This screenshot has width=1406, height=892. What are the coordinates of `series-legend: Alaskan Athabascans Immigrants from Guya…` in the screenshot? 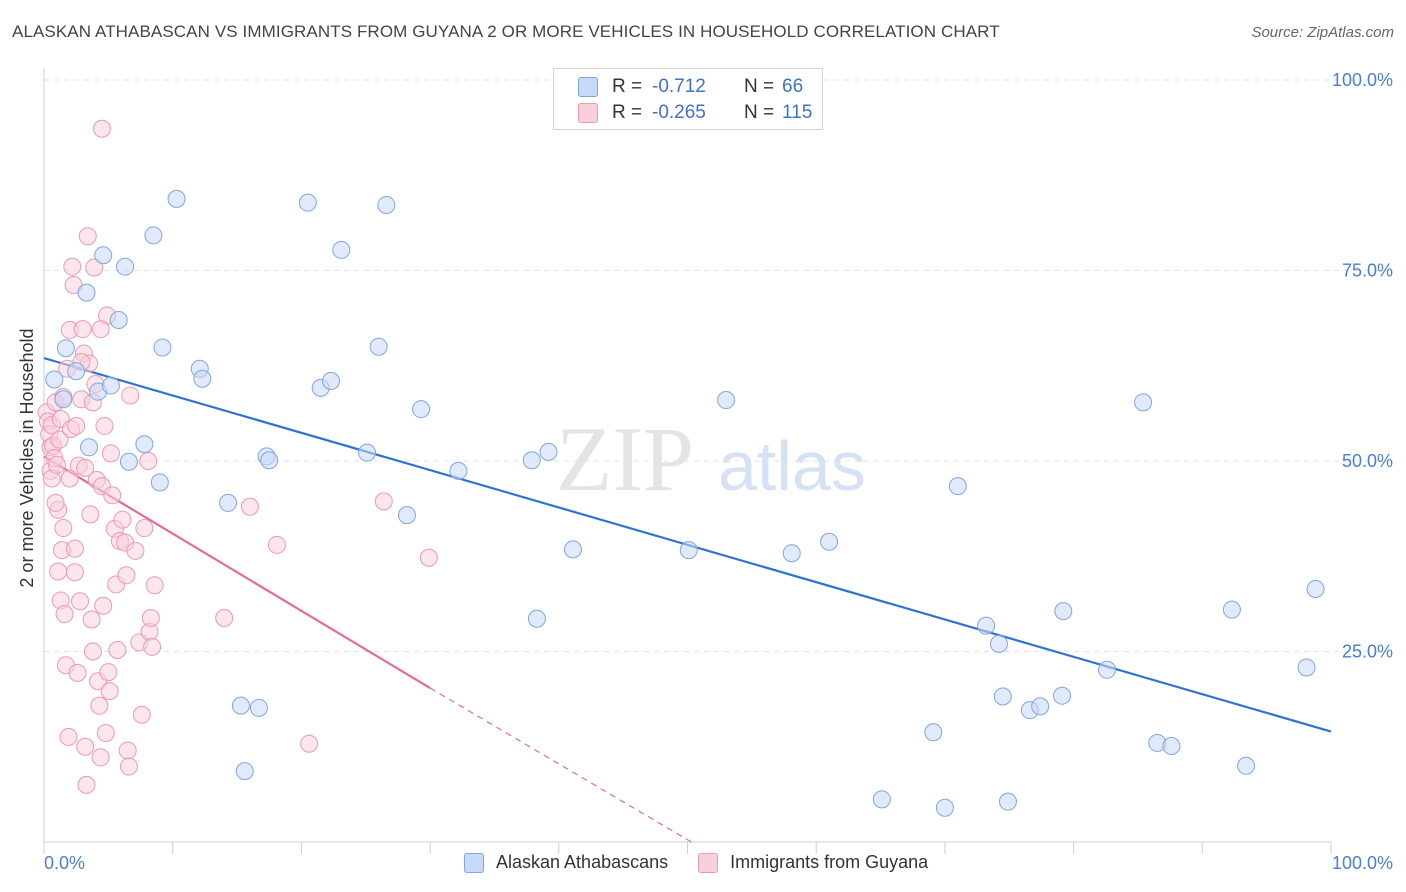 It's located at (711, 862).